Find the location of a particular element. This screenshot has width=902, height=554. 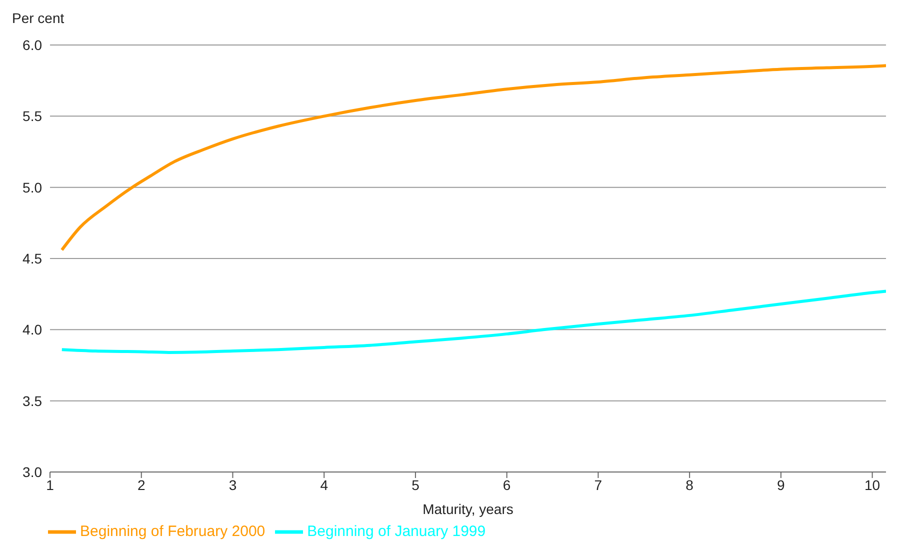

x-tick-label: 3 is located at coordinates (232, 484).